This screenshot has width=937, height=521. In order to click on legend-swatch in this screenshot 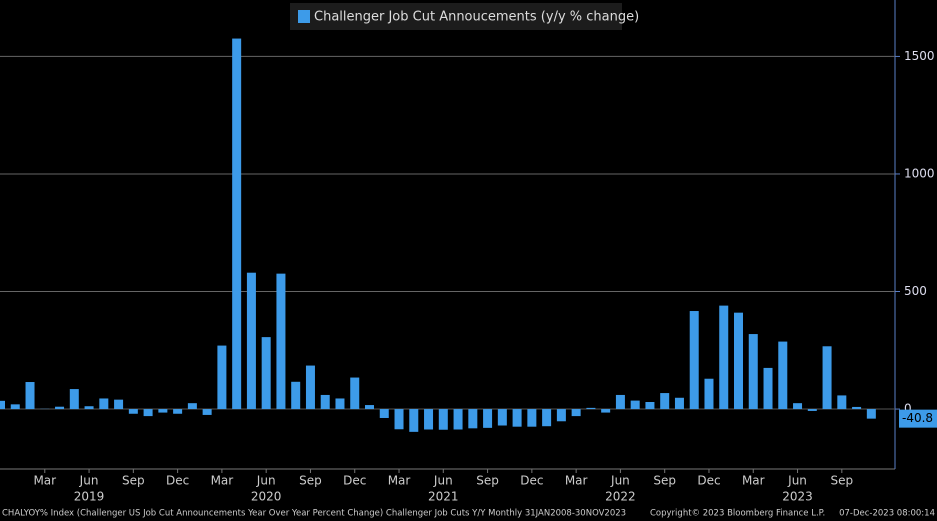, I will do `click(304, 16)`.